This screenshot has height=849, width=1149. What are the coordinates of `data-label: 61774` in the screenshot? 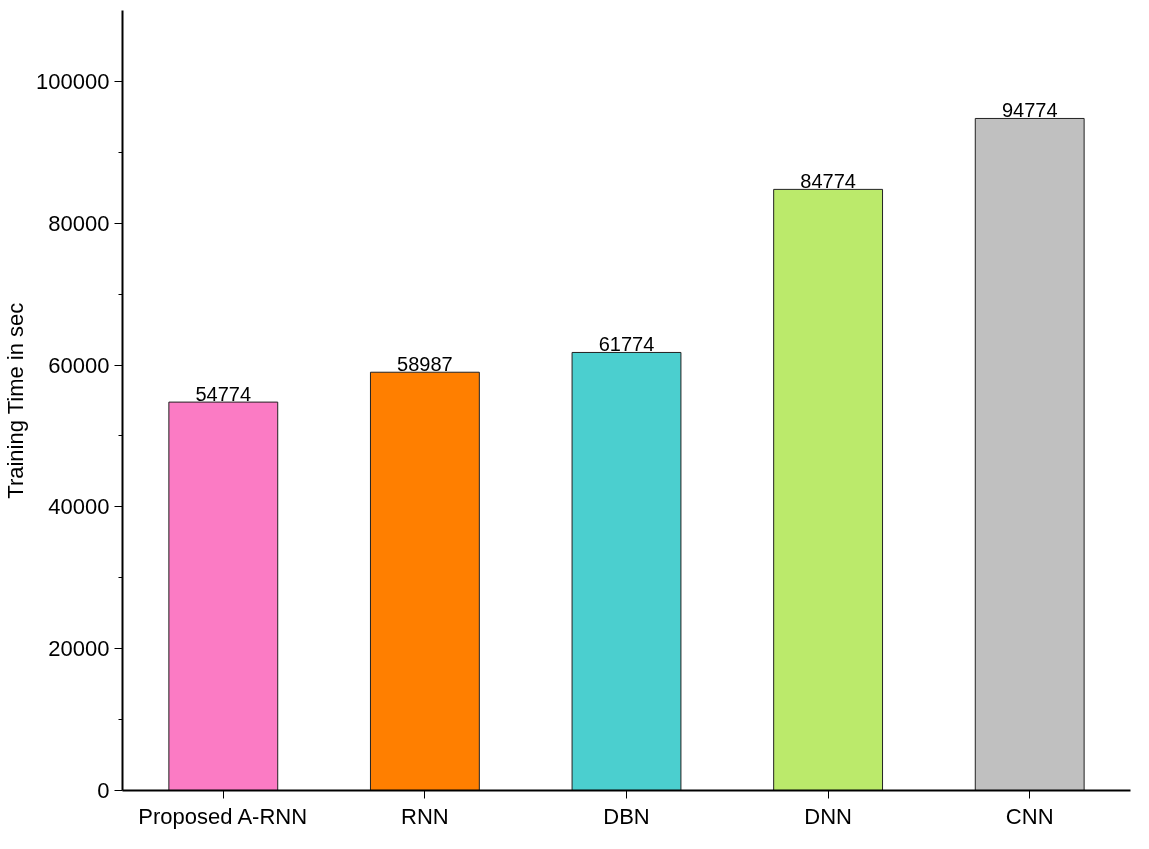 It's located at (626, 344).